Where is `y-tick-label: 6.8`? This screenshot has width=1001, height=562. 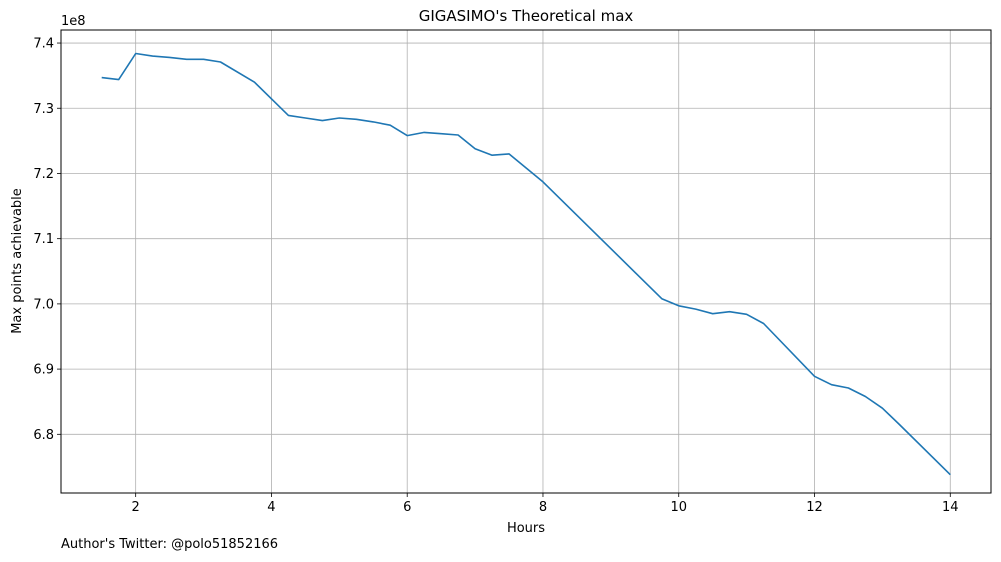
y-tick-label: 6.8 is located at coordinates (43, 435).